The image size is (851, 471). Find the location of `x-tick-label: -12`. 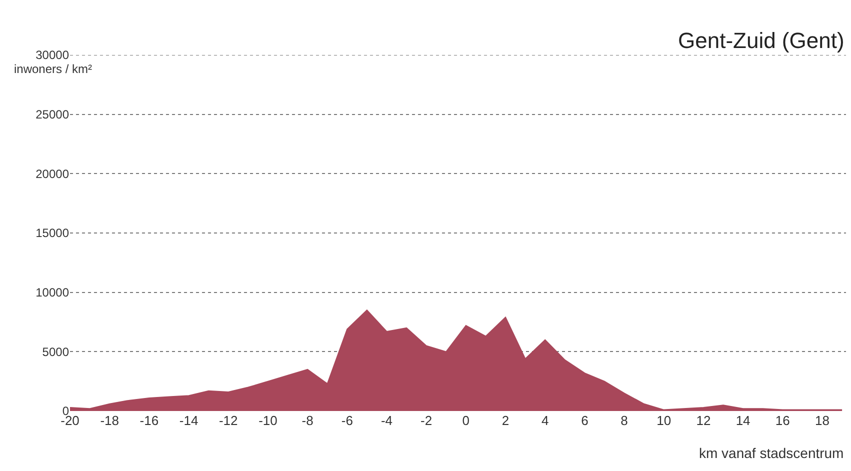

x-tick-label: -12 is located at coordinates (228, 420).